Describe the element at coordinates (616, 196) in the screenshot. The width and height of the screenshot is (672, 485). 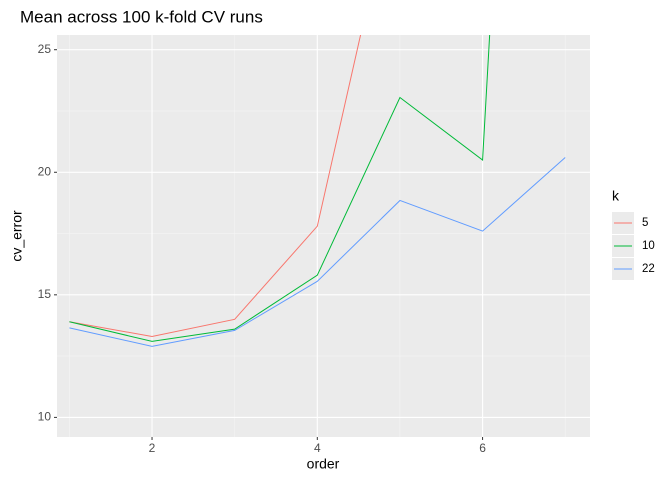
I see `legend-title: k` at that location.